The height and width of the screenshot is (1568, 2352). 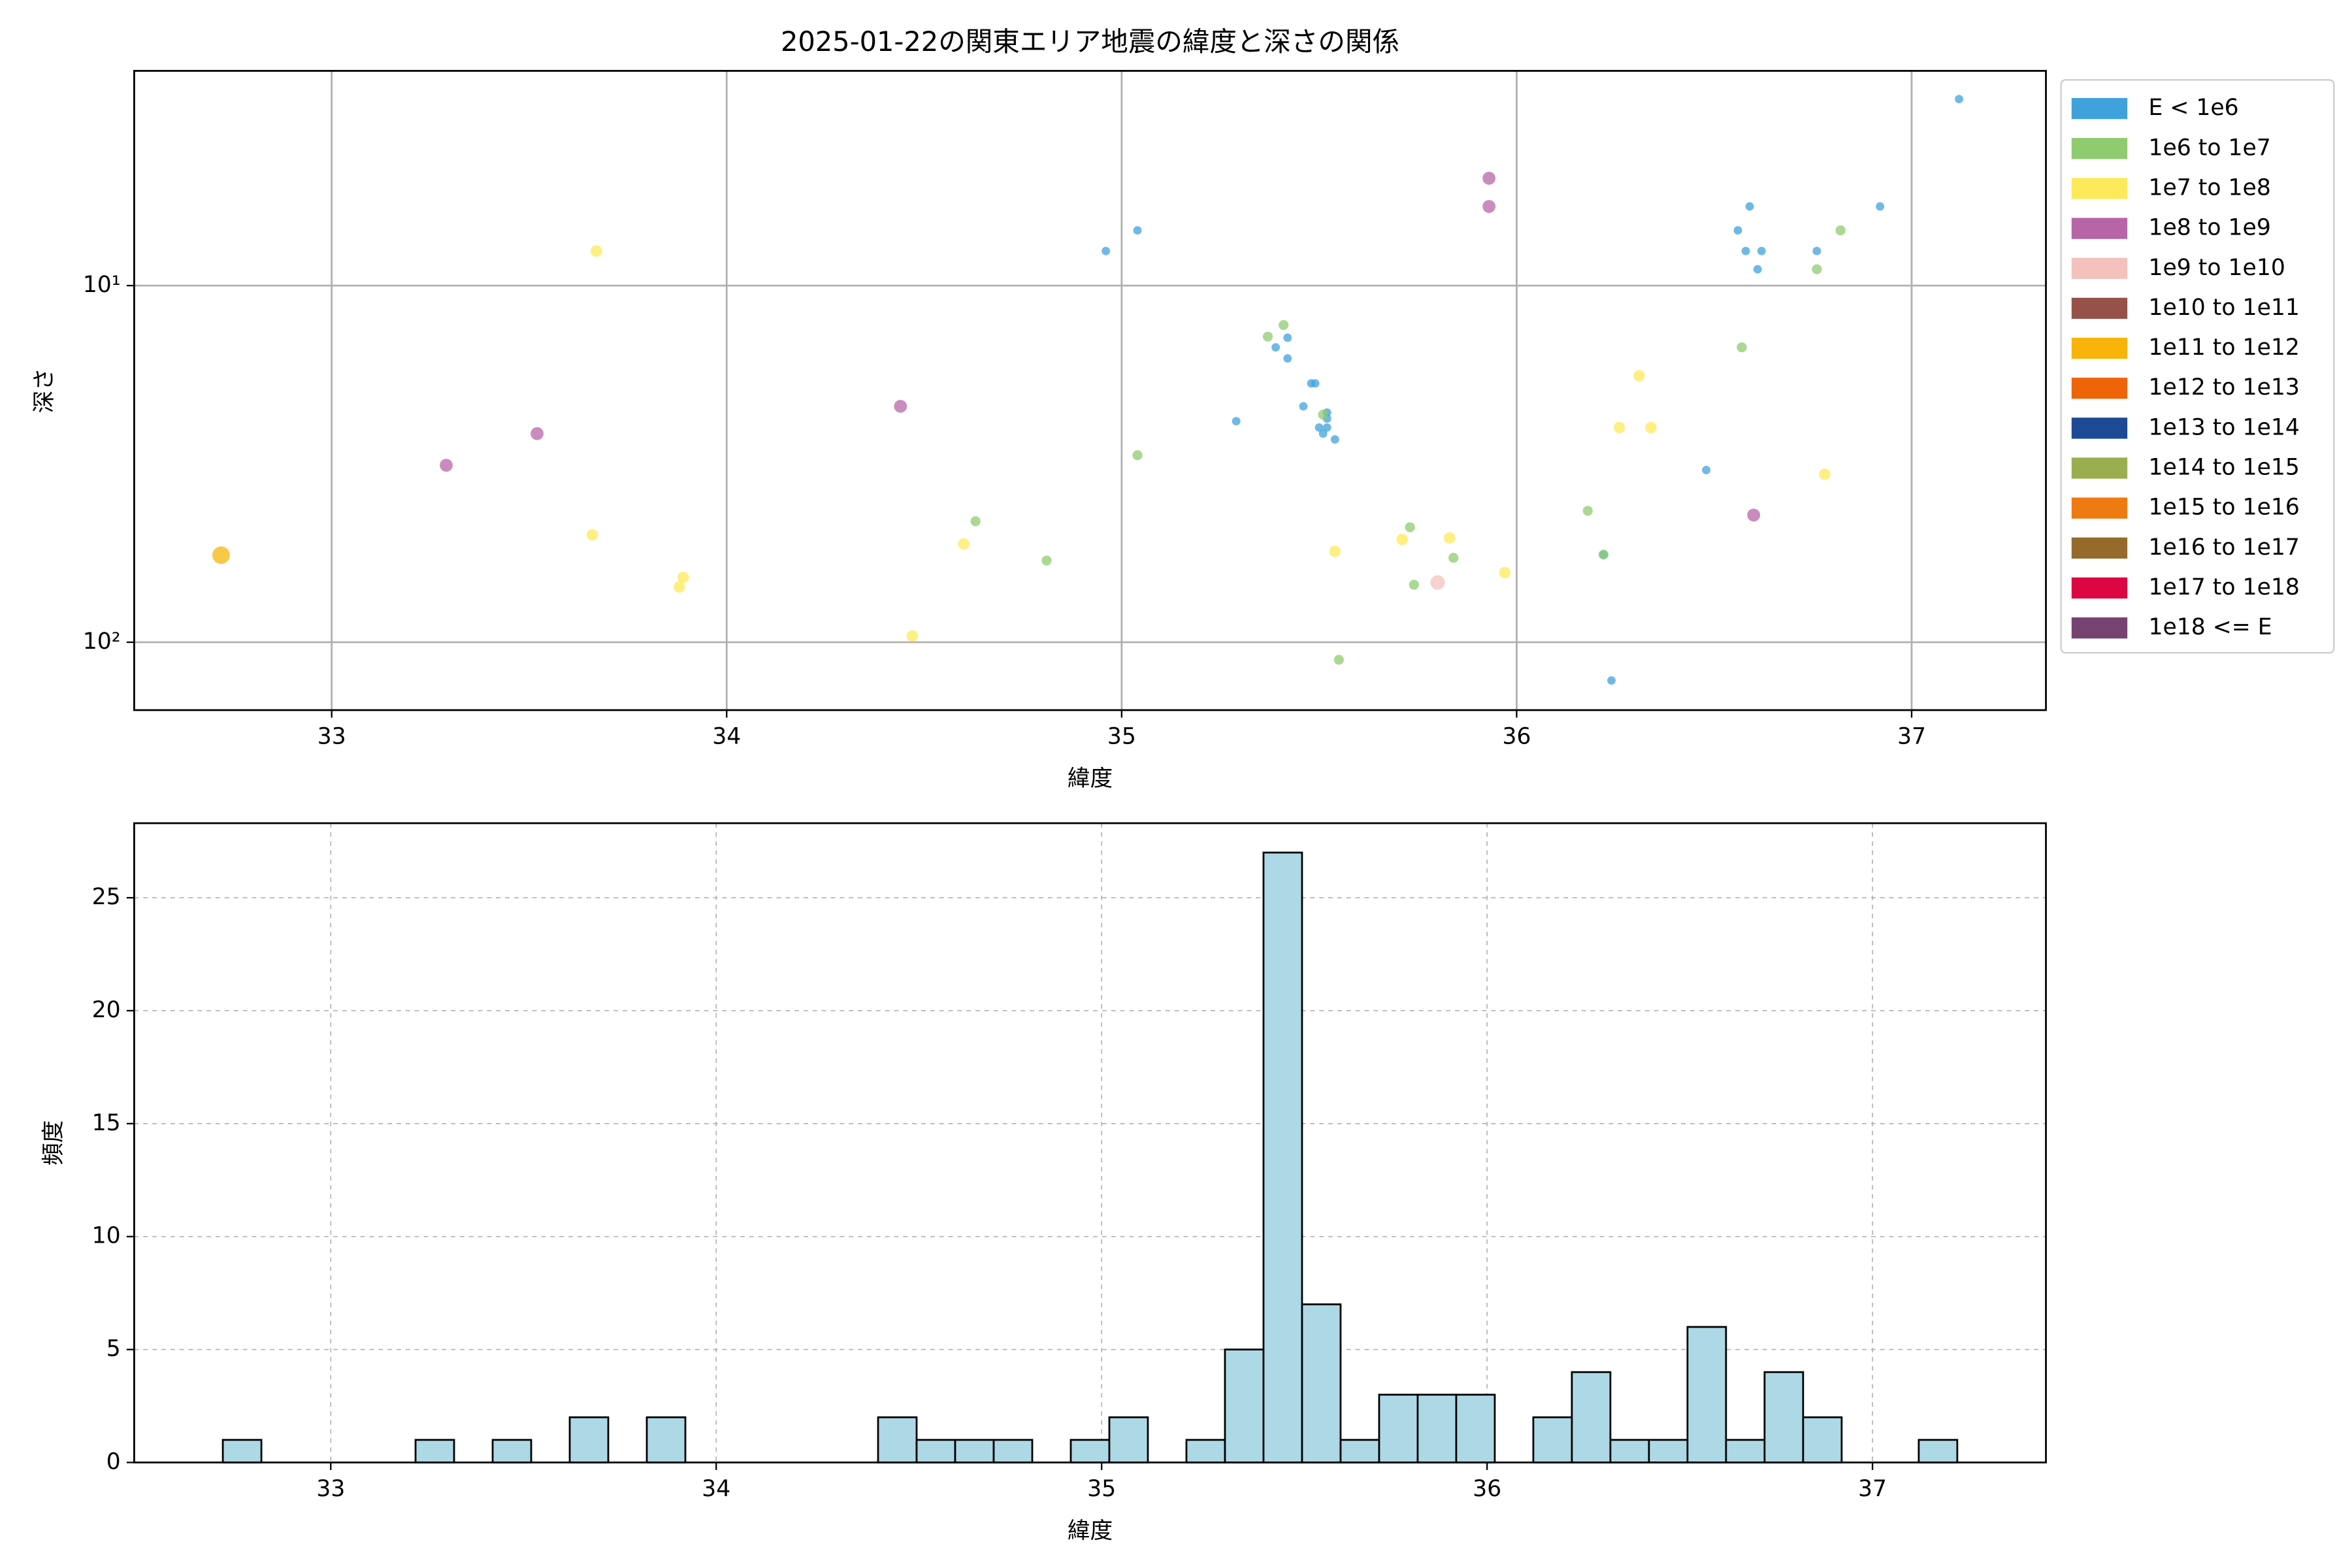 I want to click on legend-label: 1e16 to 1e17, so click(x=2223, y=547).